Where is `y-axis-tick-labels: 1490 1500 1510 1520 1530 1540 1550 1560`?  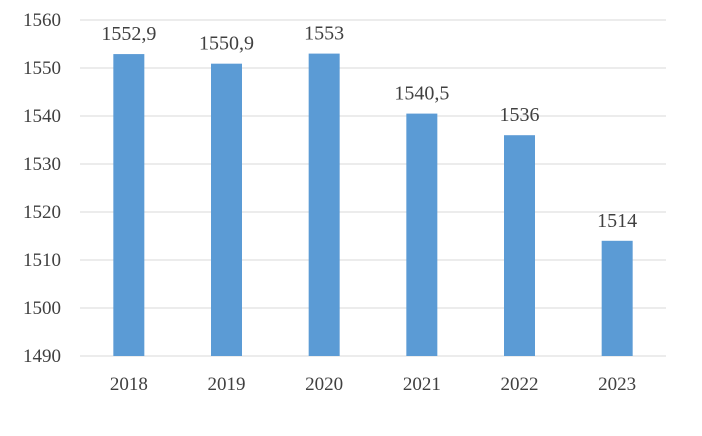
y-axis-tick-labels: 1490 1500 1510 1520 1530 1540 1550 1560 is located at coordinates (42, 188).